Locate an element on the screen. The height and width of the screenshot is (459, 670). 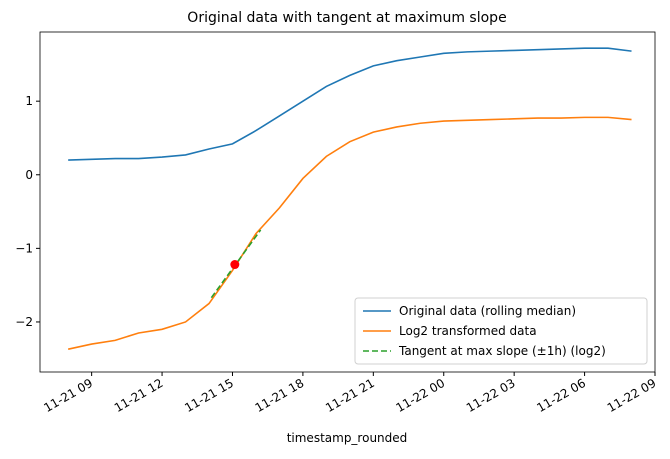
y-tick-label: −2 is located at coordinates (24, 322).